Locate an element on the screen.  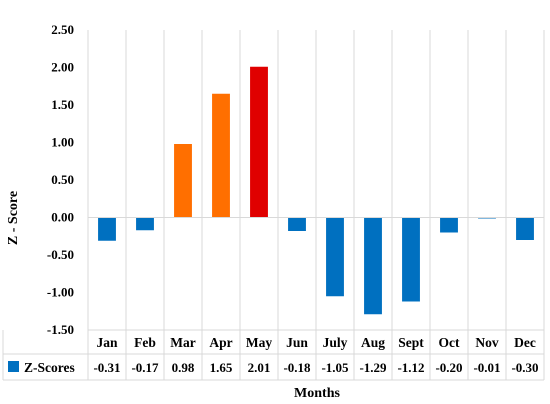
bar-july is located at coordinates (335, 257).